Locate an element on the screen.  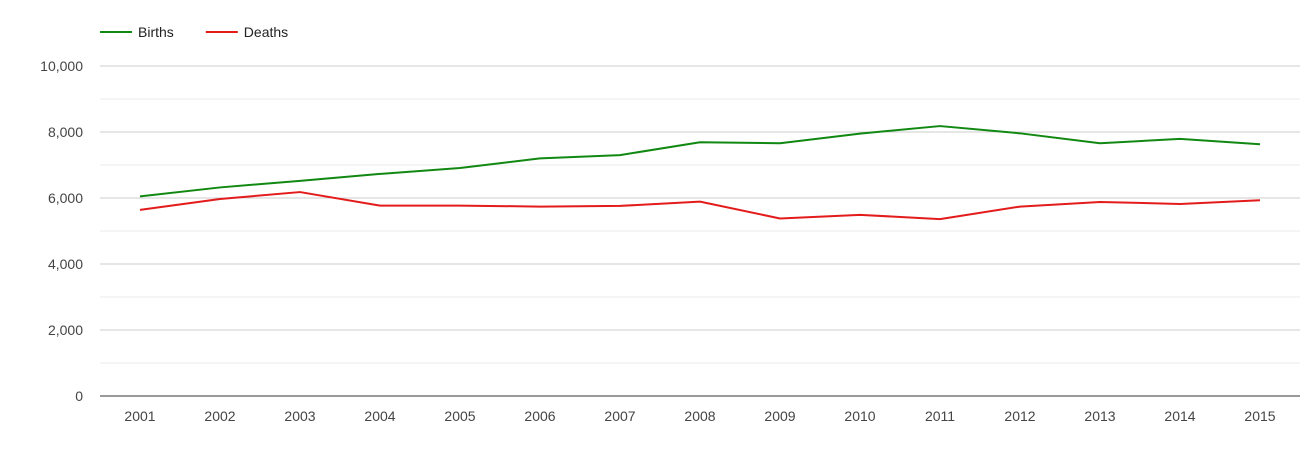
x-tick-label: 2001 is located at coordinates (139, 416).